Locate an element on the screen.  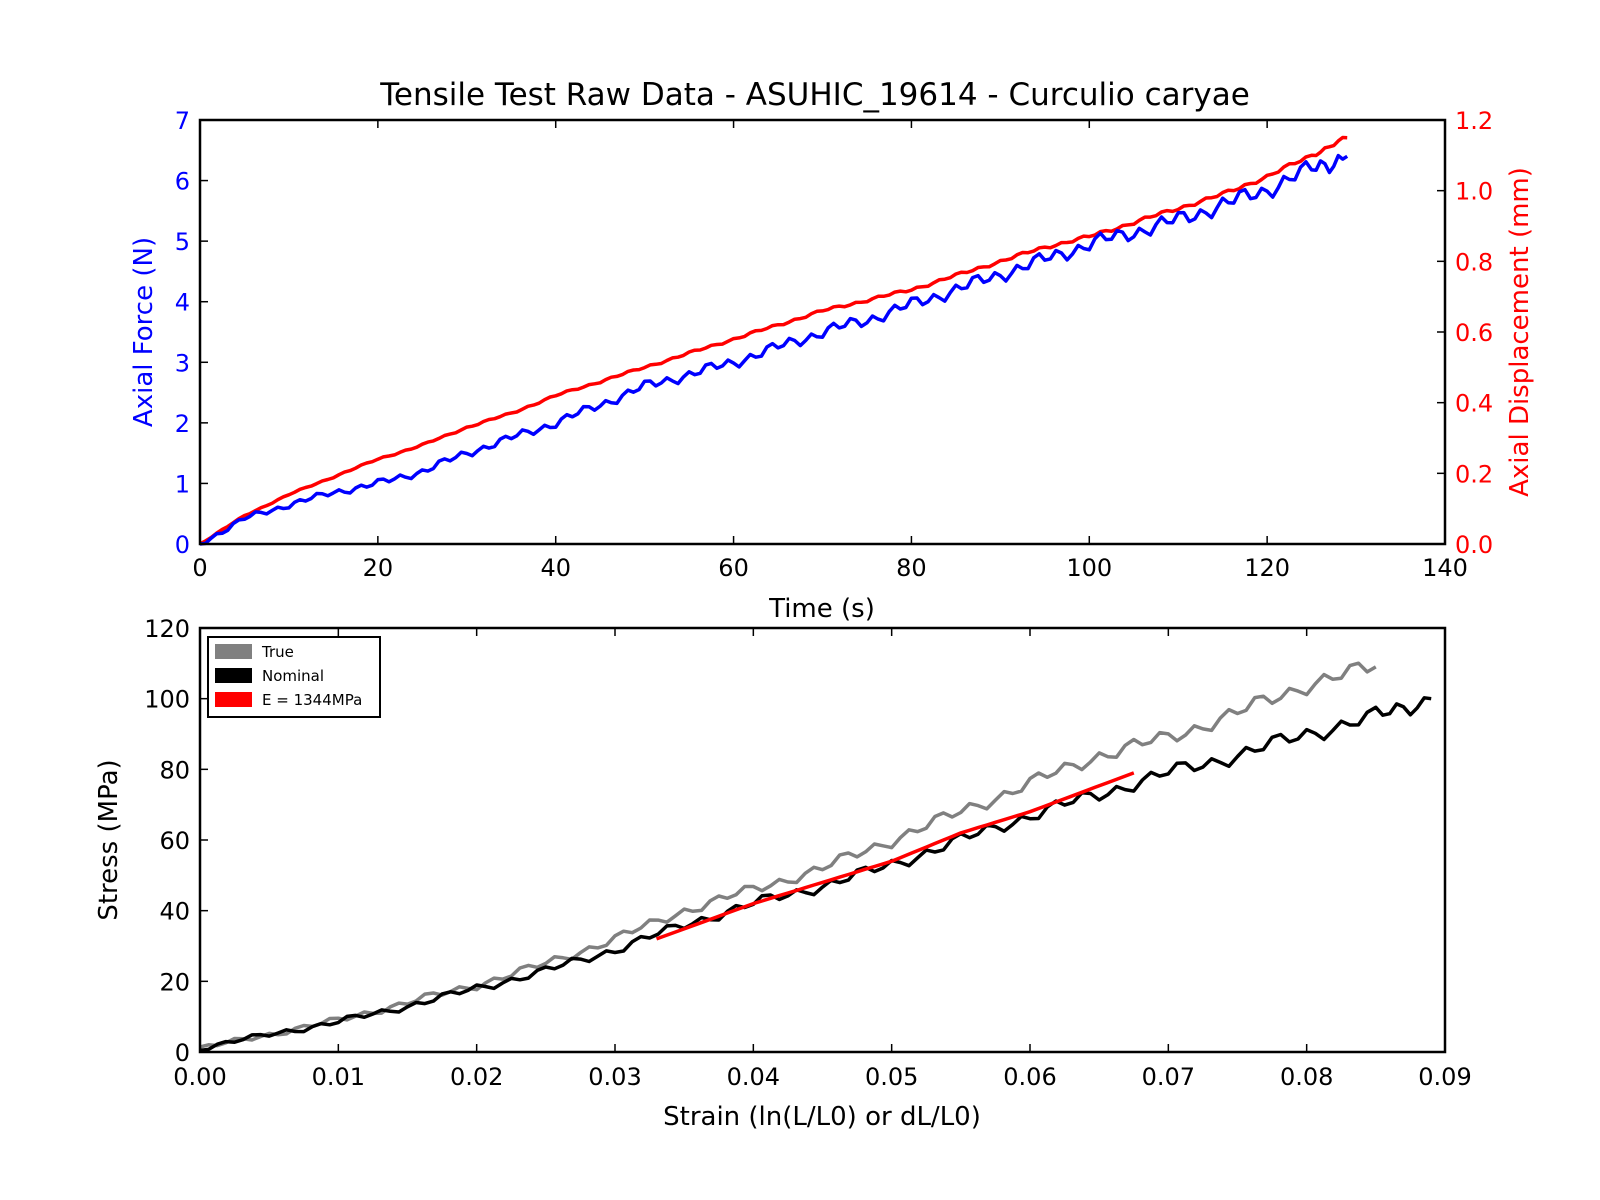
time-tick-label: 140 is located at coordinates (1445, 568).